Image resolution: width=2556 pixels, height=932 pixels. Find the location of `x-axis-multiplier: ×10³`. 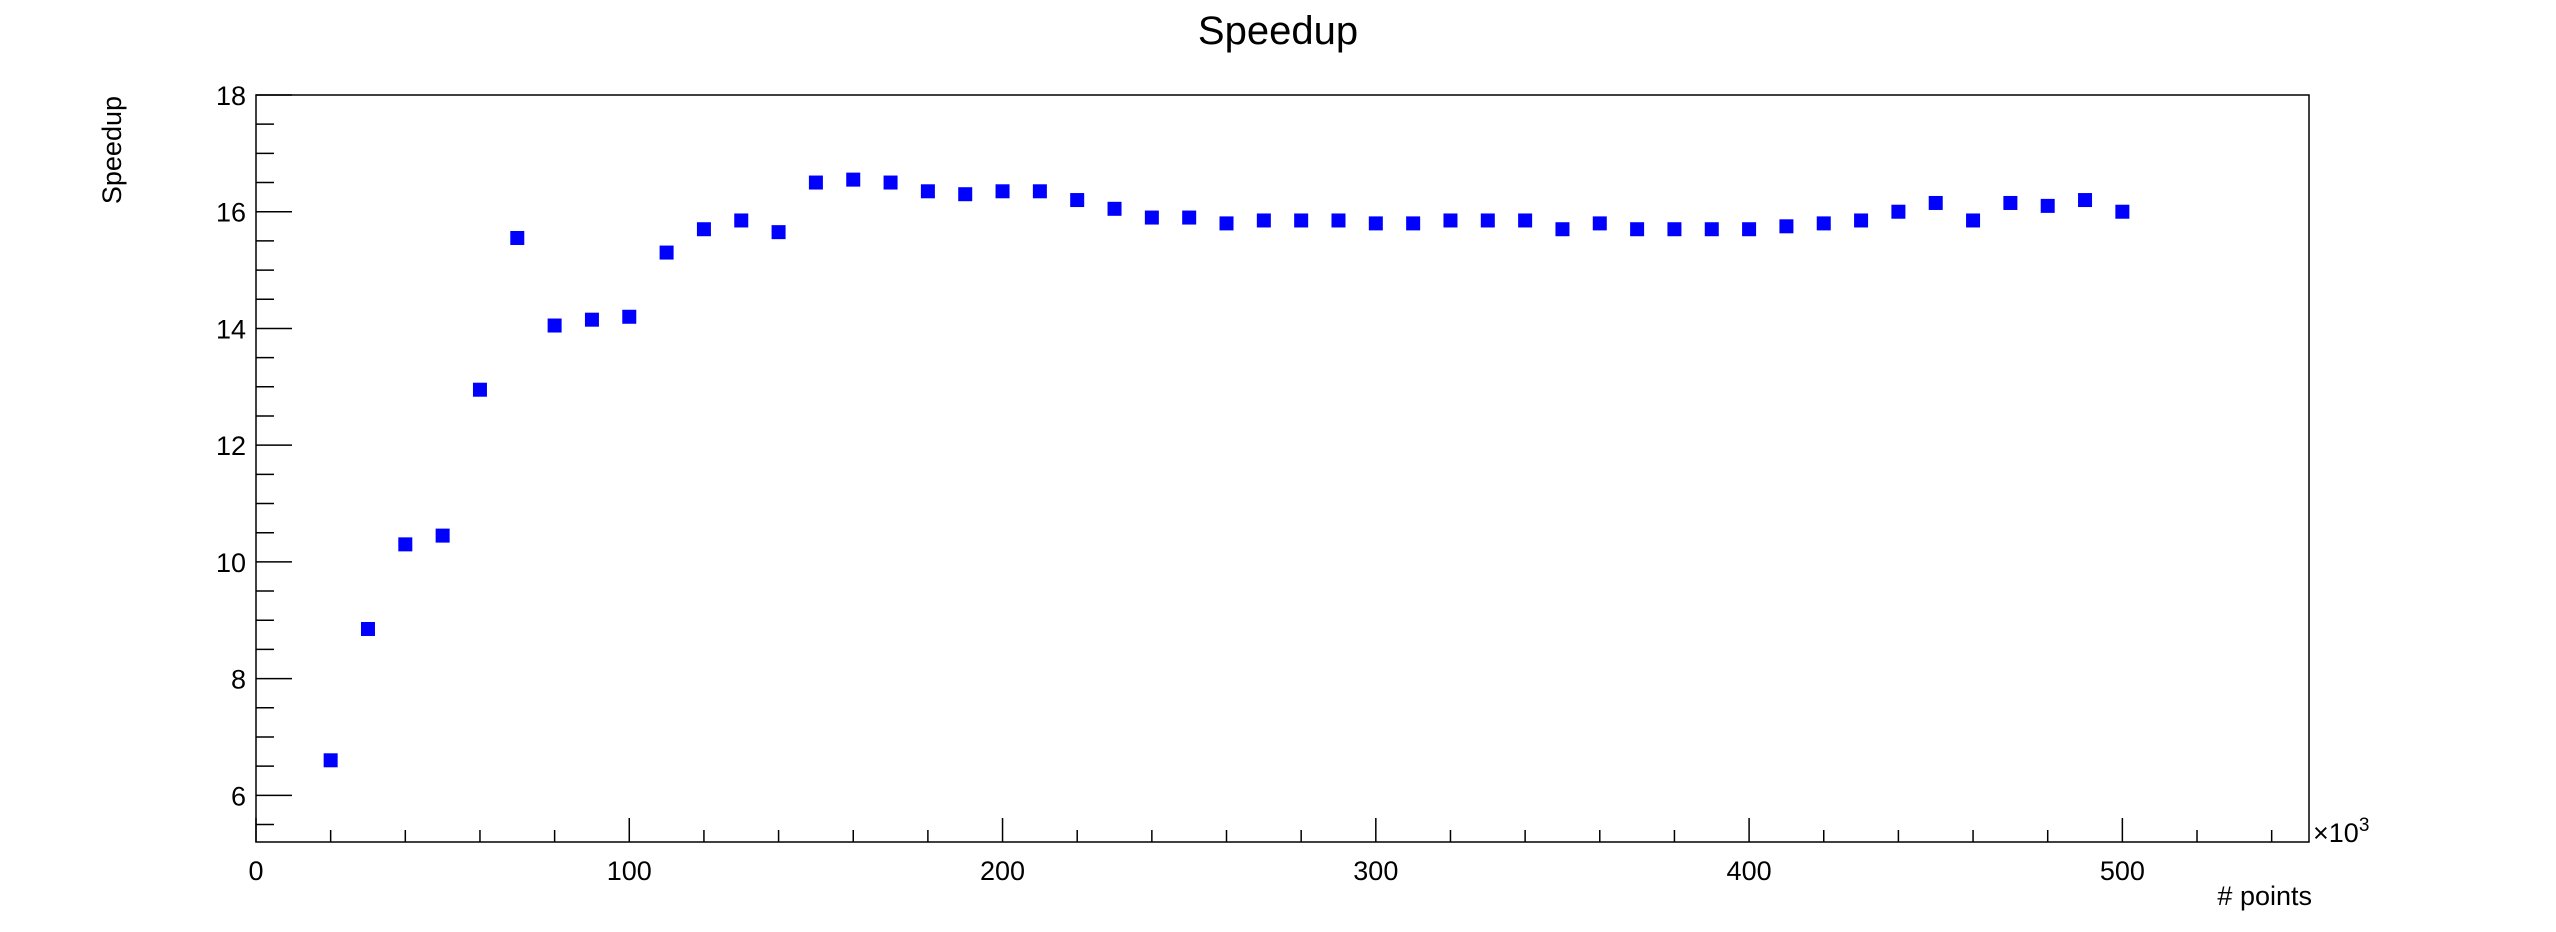

x-axis-multiplier: ×10³ is located at coordinates (2341, 831).